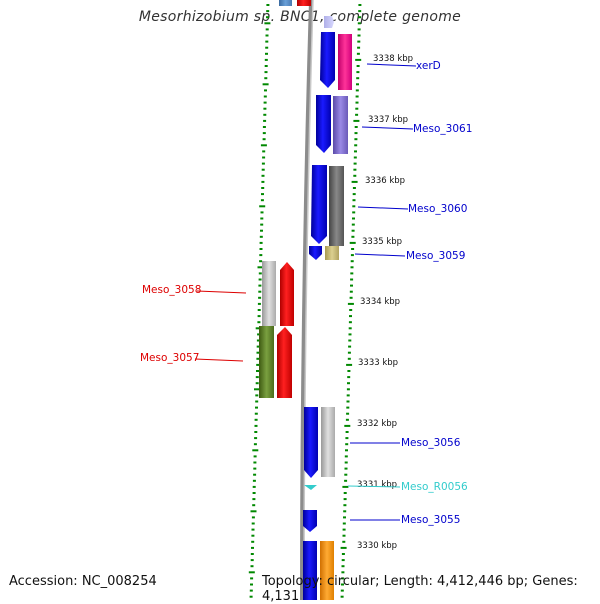  I want to click on label-mesoR0056: Meso_R0056, so click(407, 487).